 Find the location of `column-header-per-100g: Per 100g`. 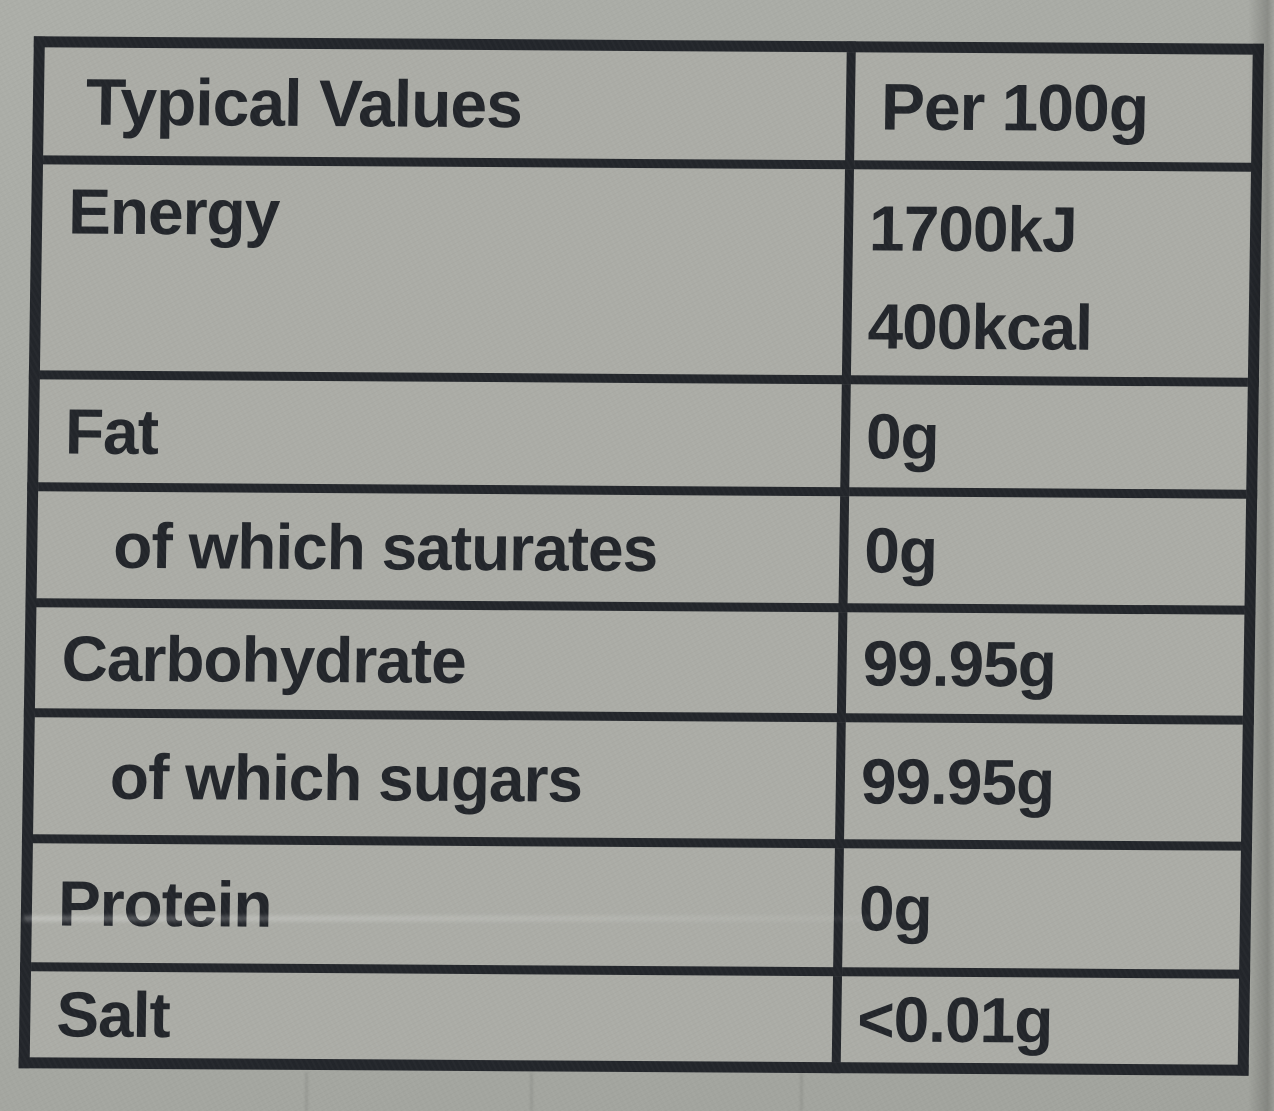

column-header-per-100g: Per 100g is located at coordinates (1054, 107).